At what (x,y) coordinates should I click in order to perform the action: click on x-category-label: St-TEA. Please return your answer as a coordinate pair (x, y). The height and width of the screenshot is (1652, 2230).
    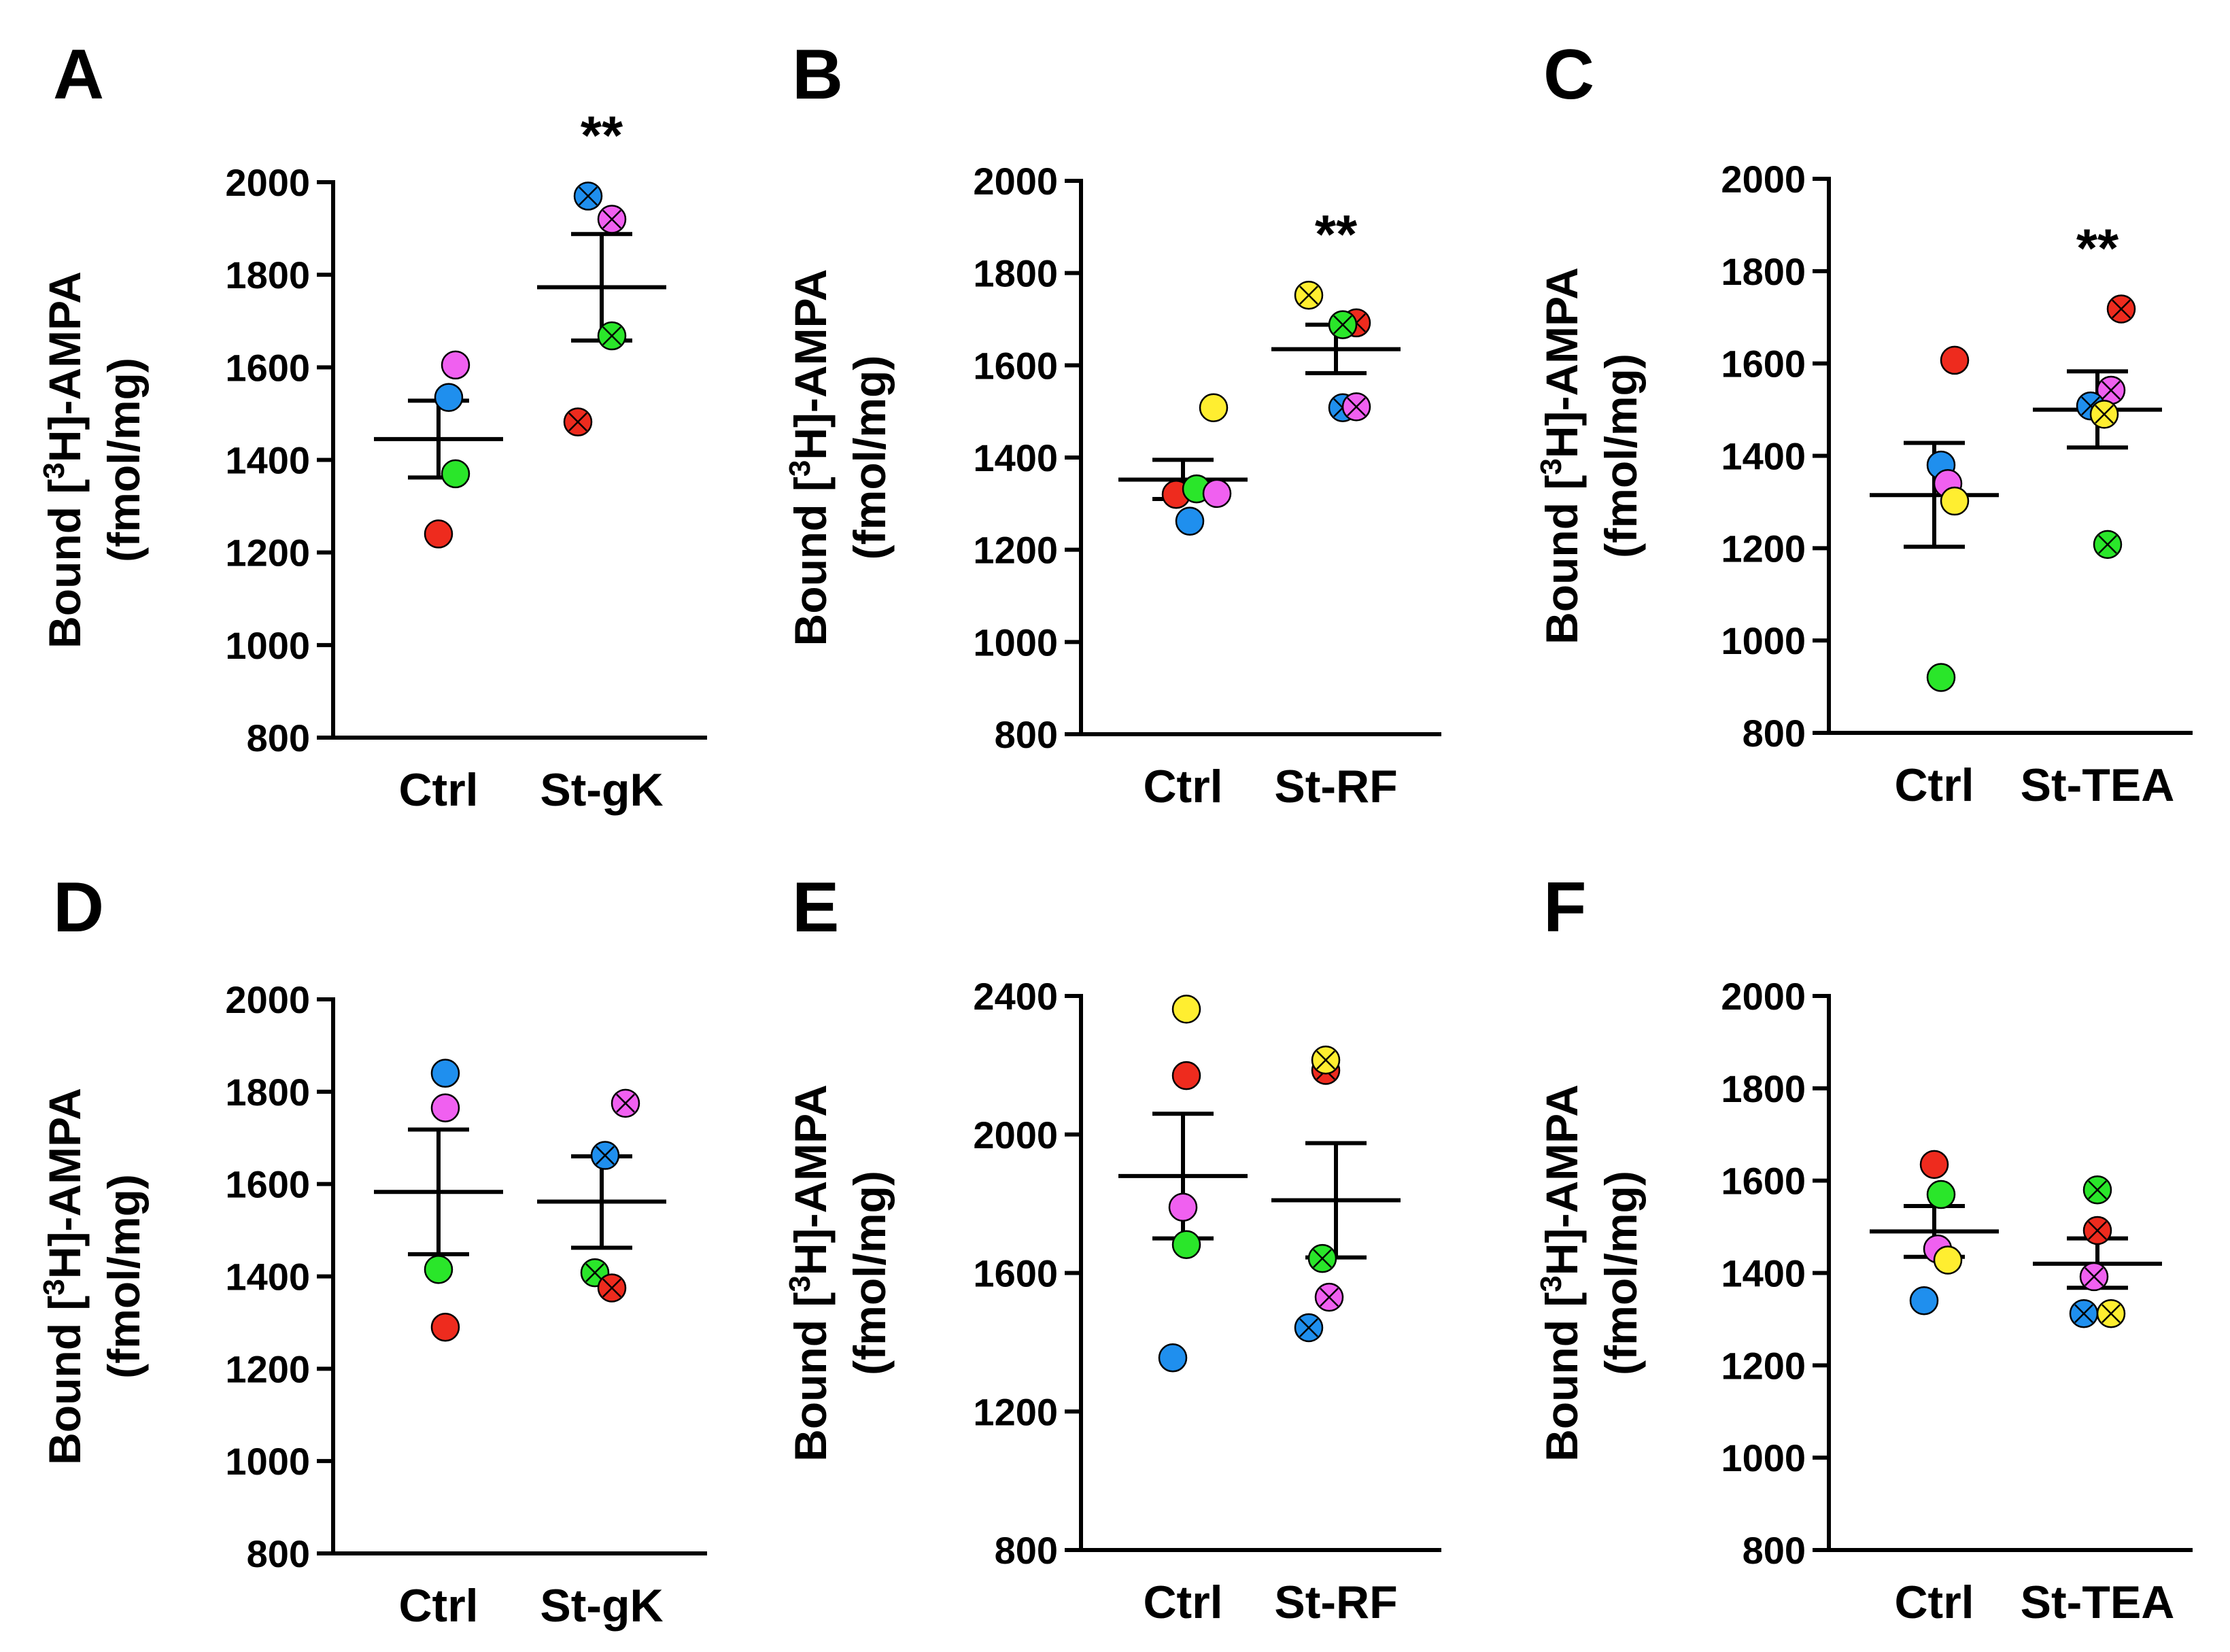
    Looking at the image, I should click on (2098, 785).